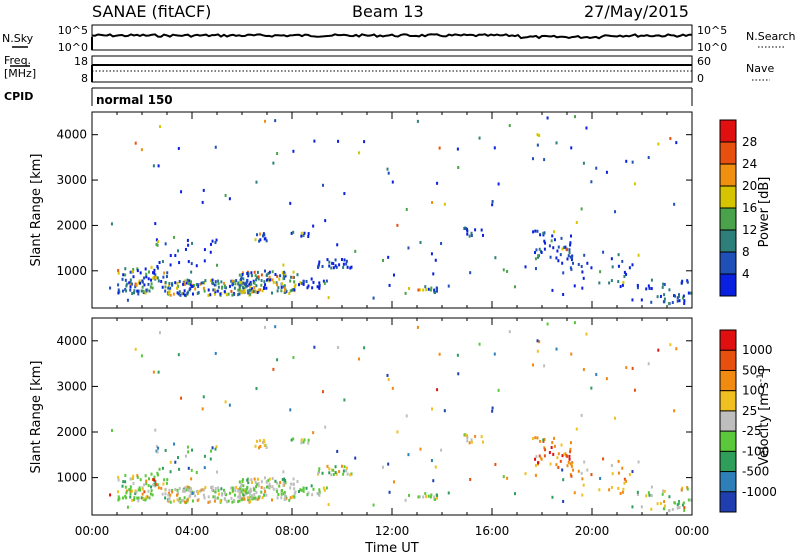  Describe the element at coordinates (749, 230) in the screenshot. I see `power-colorbar-tick-label: 12` at that location.